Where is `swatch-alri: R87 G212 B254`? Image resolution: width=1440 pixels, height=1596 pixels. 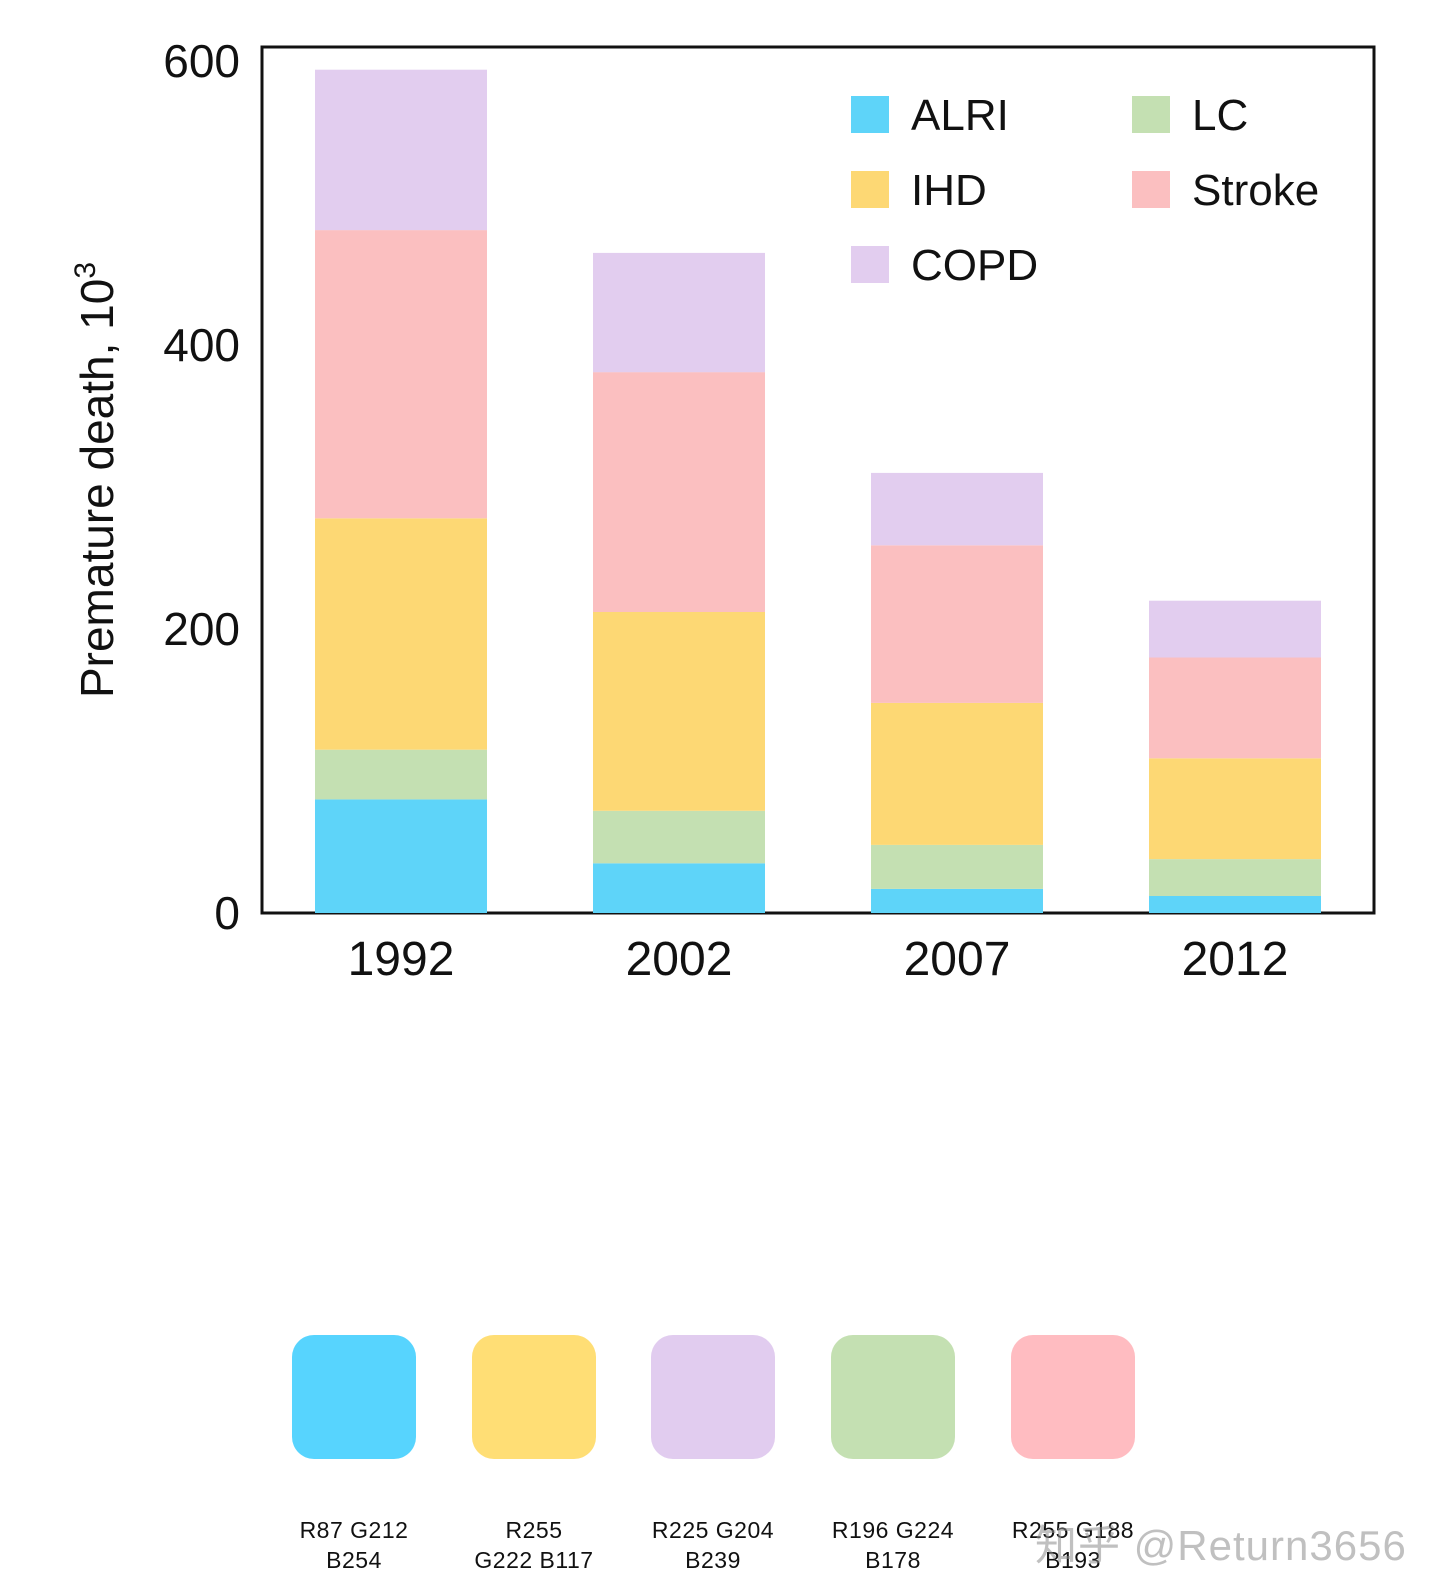
swatch-alri: R87 G212 B254 is located at coordinates (354, 1455).